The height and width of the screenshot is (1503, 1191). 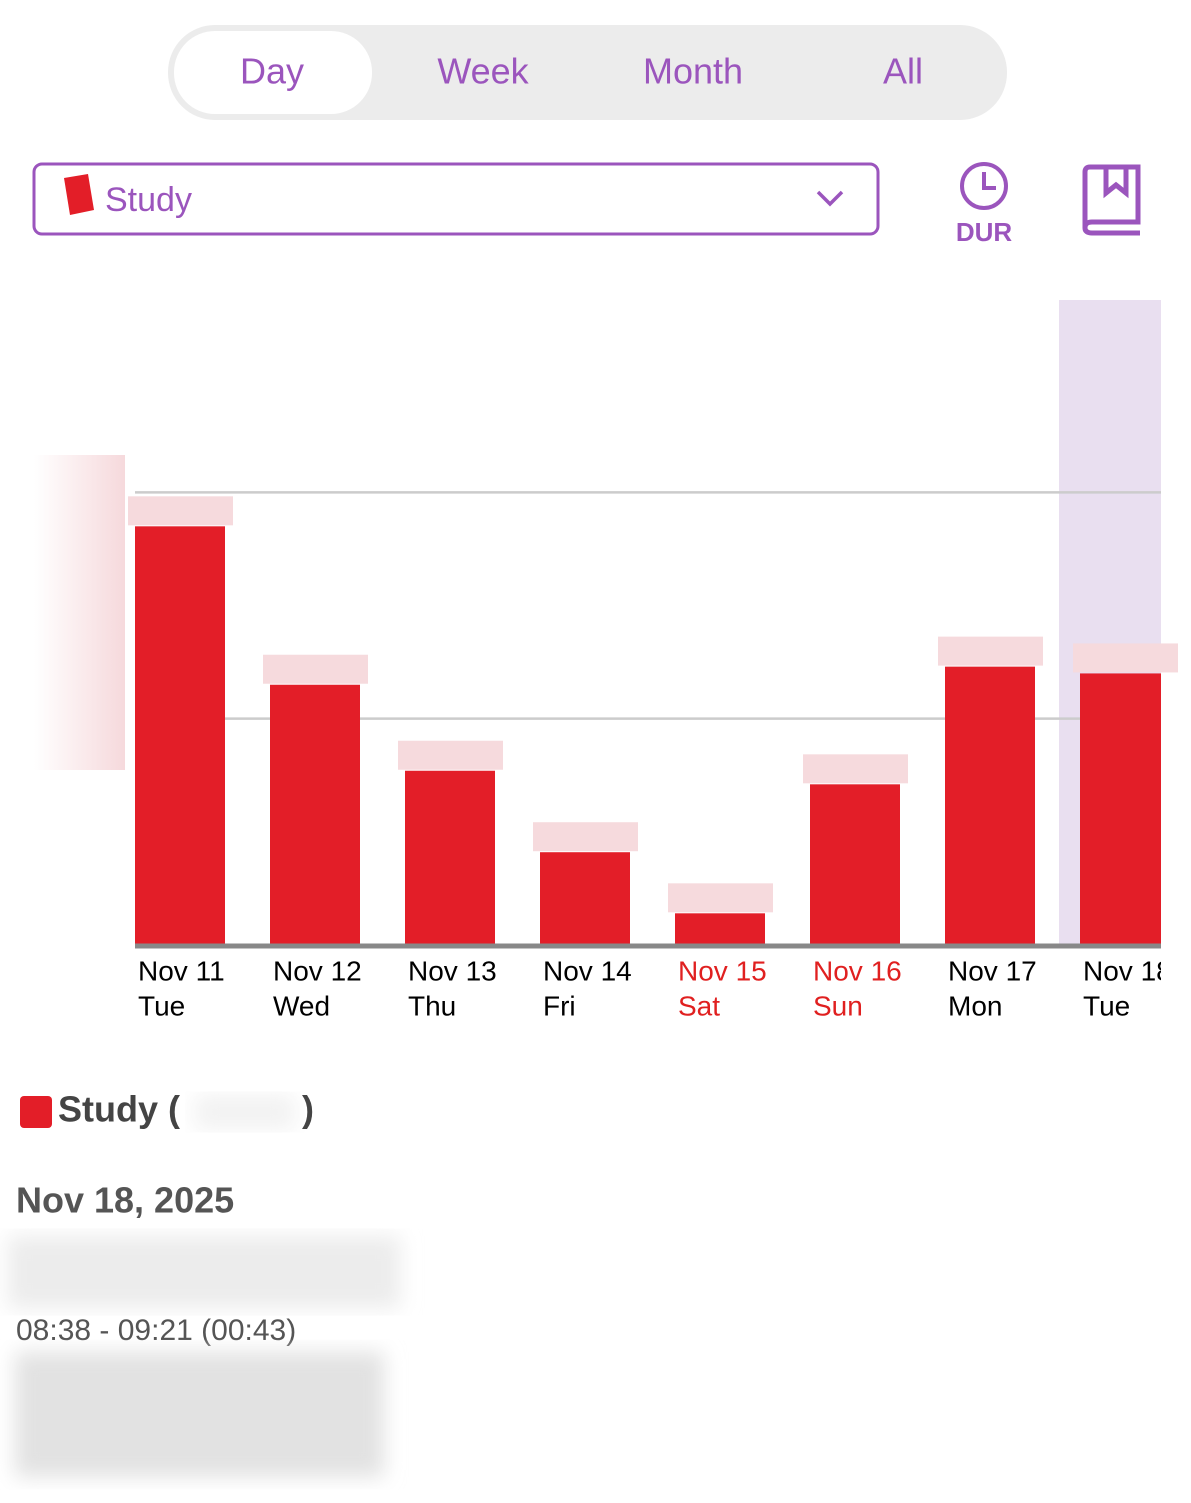 I want to click on tab: Day, so click(x=272, y=71).